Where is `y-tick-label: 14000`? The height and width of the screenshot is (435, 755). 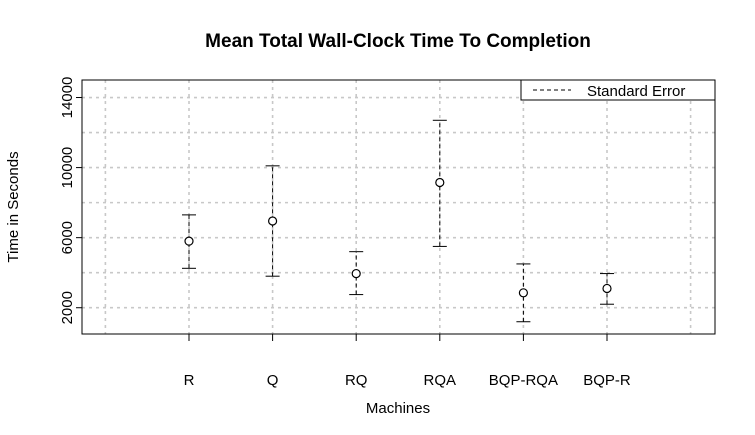
y-tick-label: 14000 is located at coordinates (67, 98).